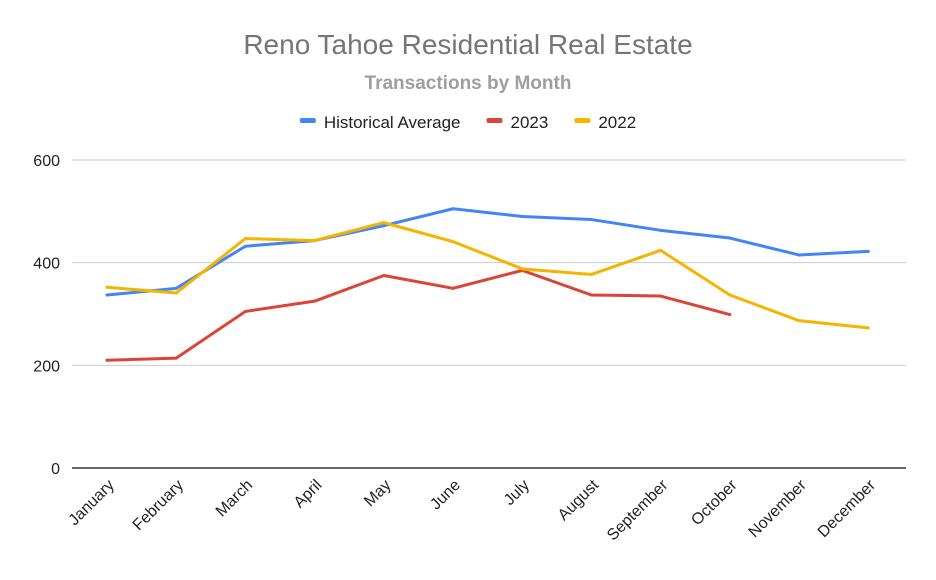  Describe the element at coordinates (418, 315) in the screenshot. I see `series-line-2023` at that location.